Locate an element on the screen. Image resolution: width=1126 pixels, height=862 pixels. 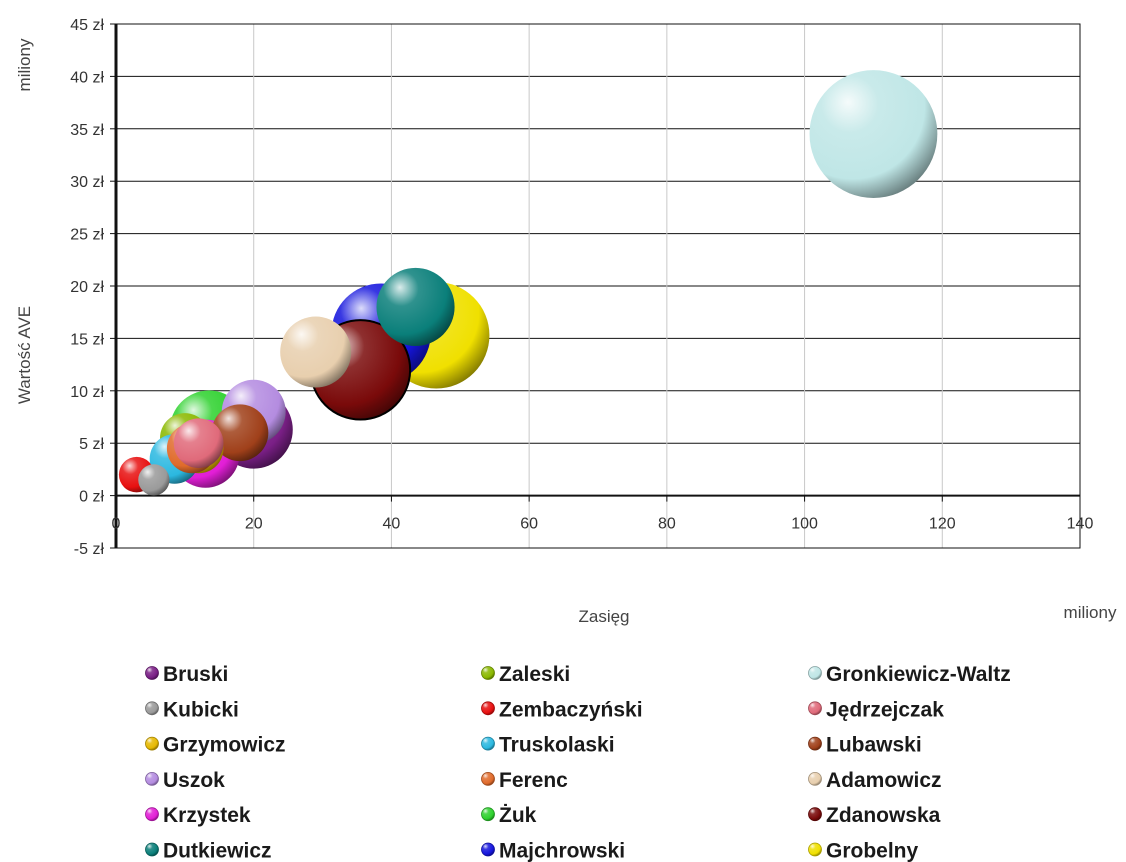
legend-label: Lubawski is located at coordinates (874, 745).